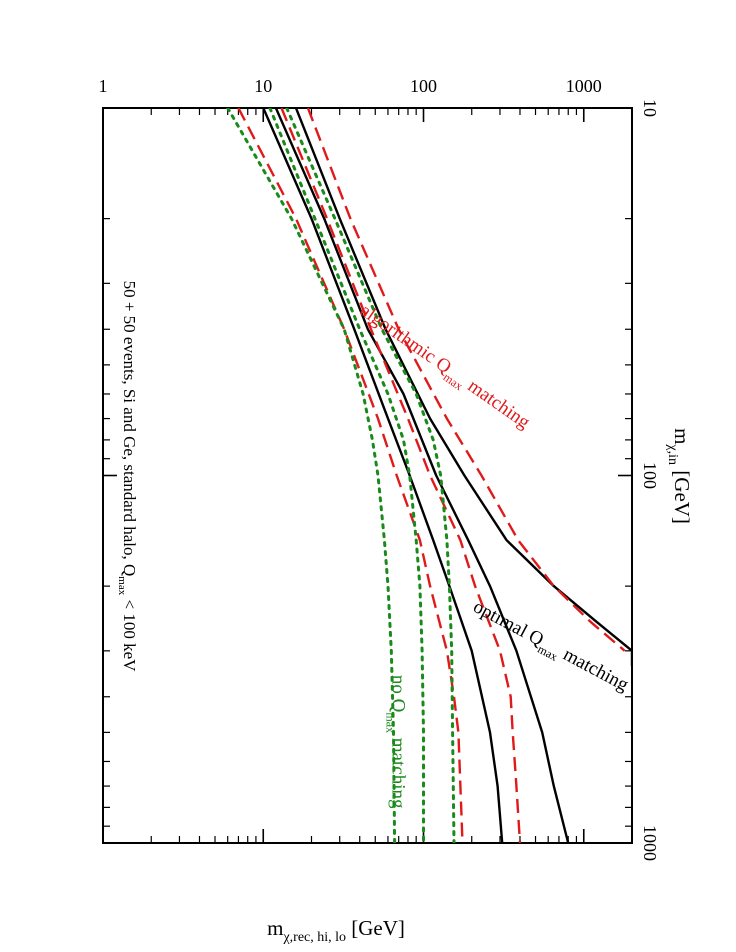 This screenshot has height=952, width=736. I want to click on x-axis-label: mχ,in [GeV], so click(679, 476).